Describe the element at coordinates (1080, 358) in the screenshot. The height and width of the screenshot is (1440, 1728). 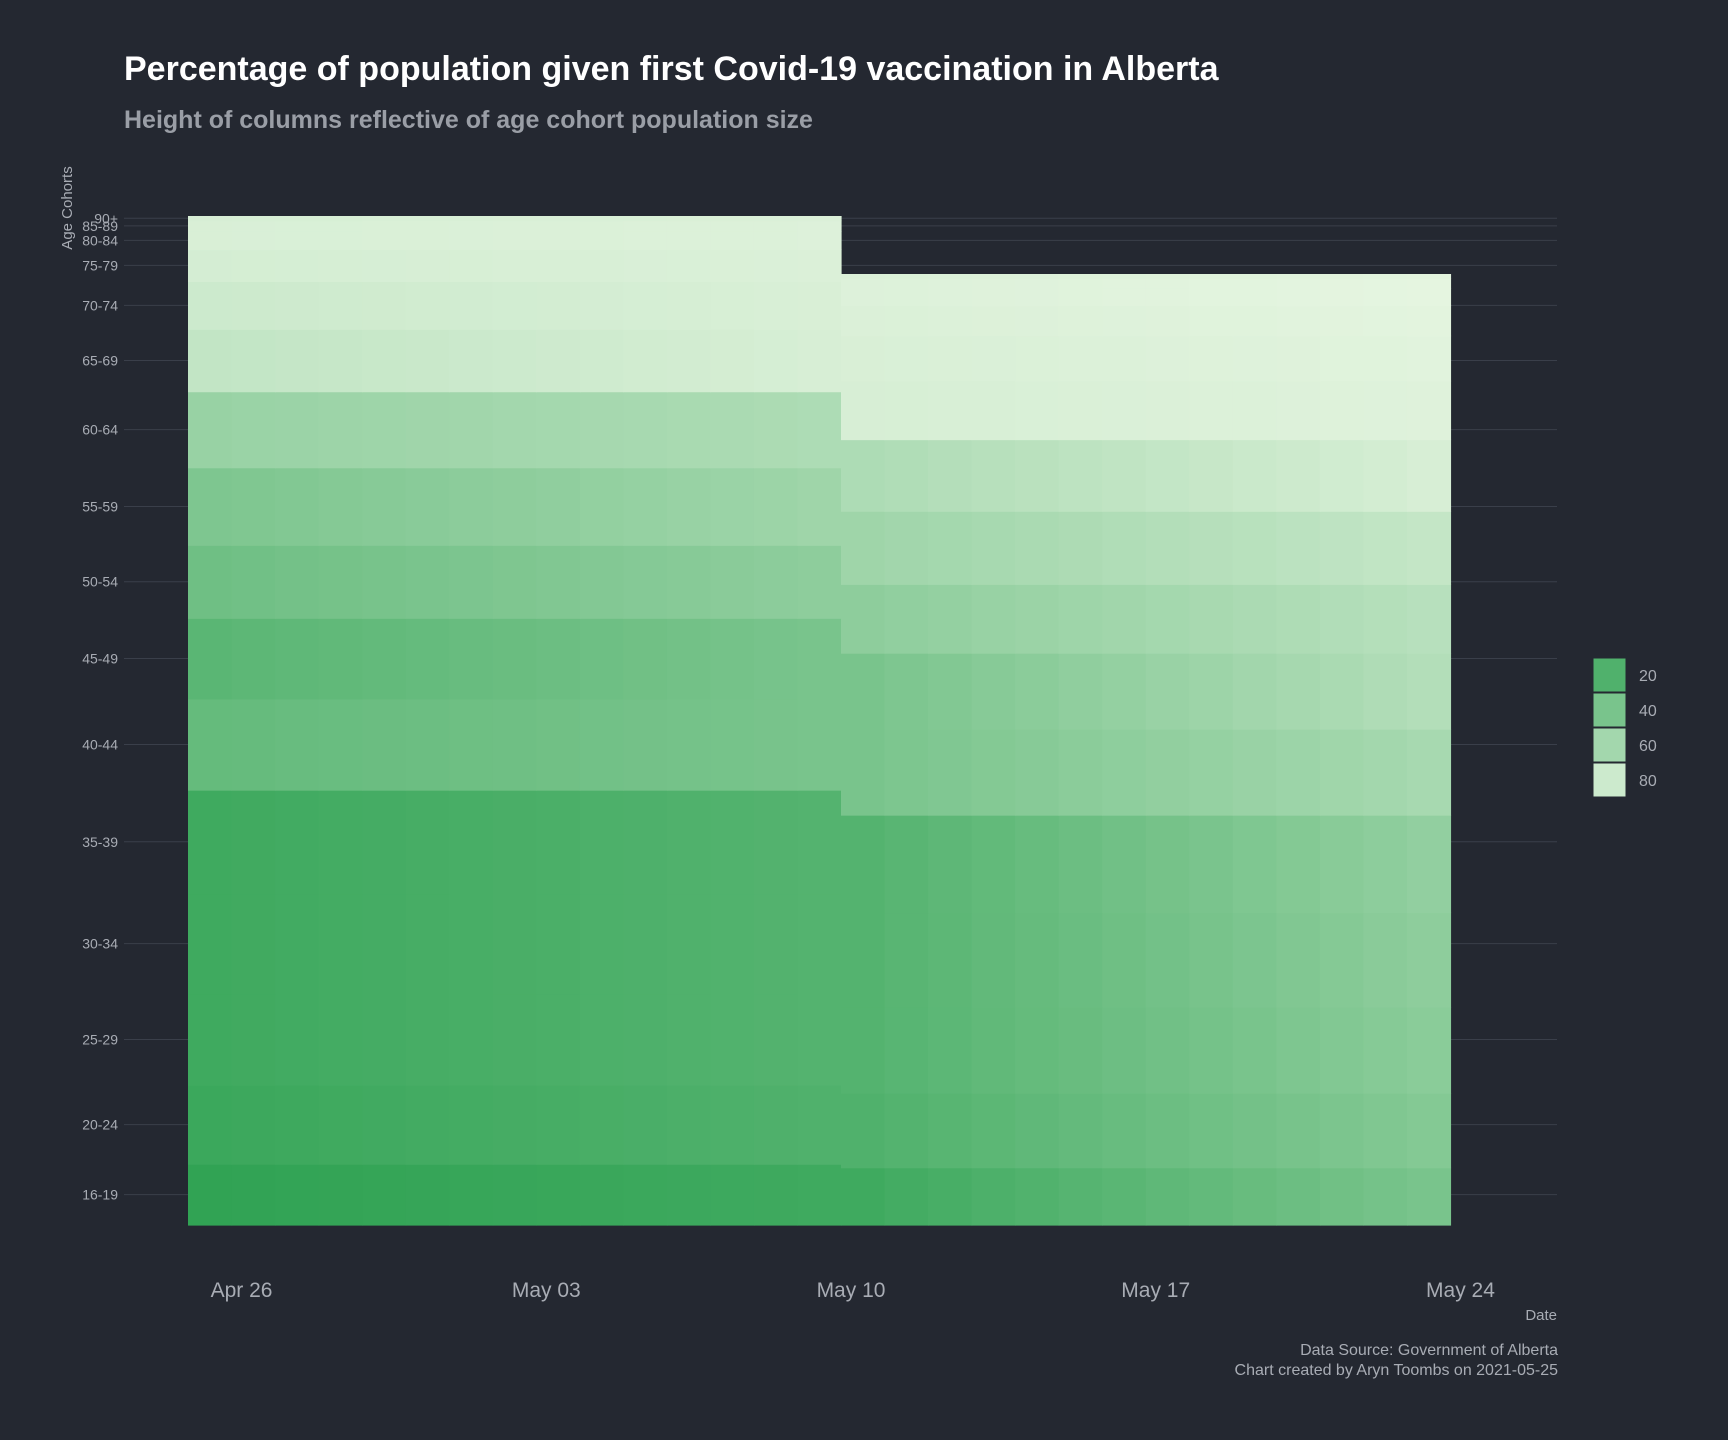
I see `cell-70-74-seg1-d5` at that location.